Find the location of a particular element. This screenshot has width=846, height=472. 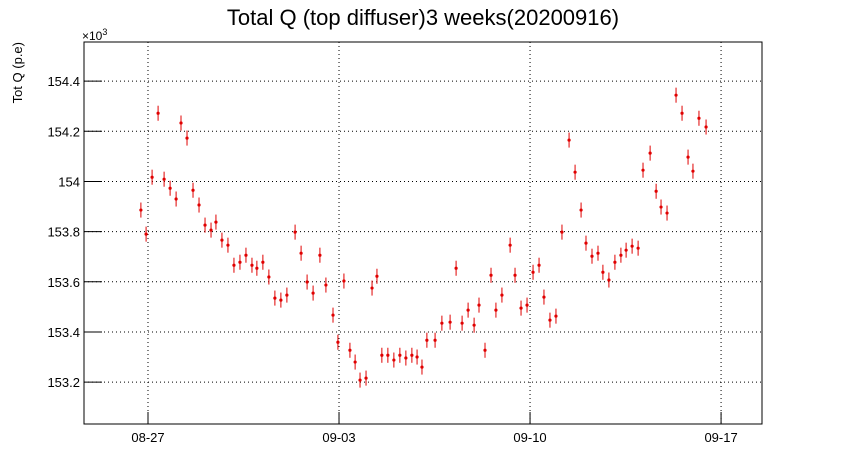

y-tick-label: 154 is located at coordinates (69, 181).